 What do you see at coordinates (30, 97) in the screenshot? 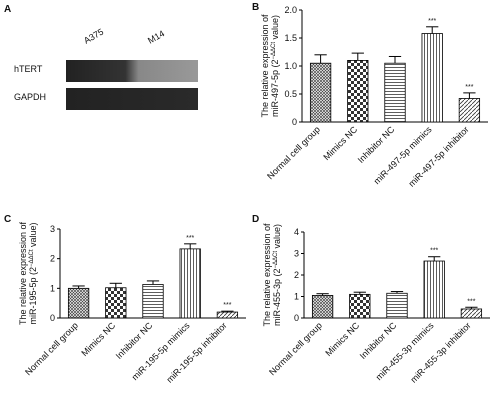
I see `row-label: GAPDH` at bounding box center [30, 97].